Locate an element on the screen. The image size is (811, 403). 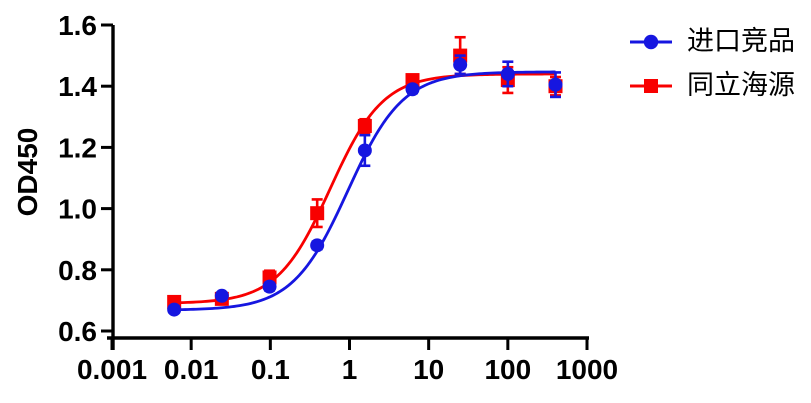
y-tick-label: 0.8 is located at coordinates (77, 270).